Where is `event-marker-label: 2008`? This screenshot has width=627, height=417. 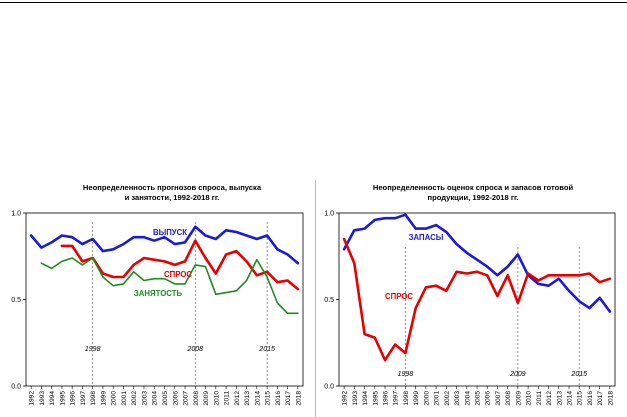 event-marker-label: 2008 is located at coordinates (194, 349).